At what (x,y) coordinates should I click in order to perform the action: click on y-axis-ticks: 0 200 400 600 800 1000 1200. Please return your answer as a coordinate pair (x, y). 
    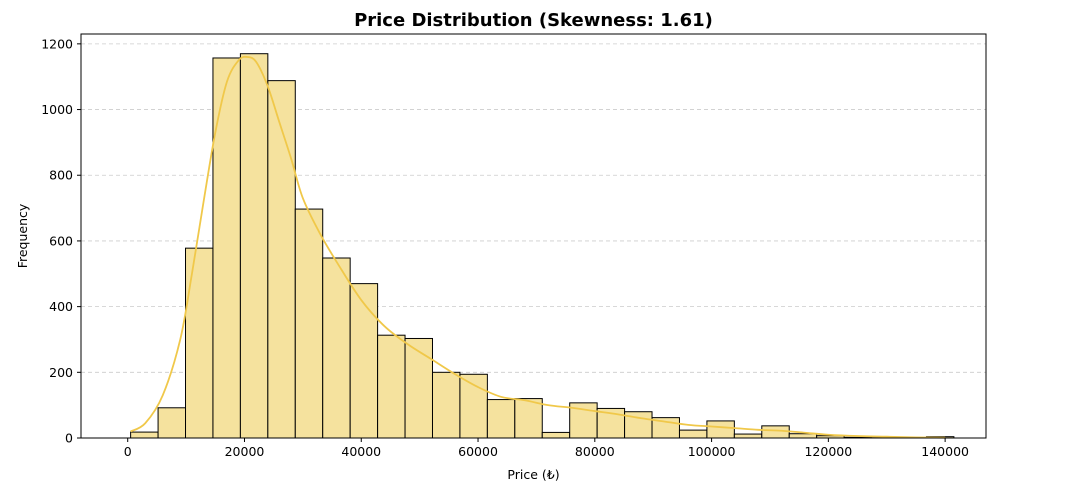
    Looking at the image, I should click on (61, 240).